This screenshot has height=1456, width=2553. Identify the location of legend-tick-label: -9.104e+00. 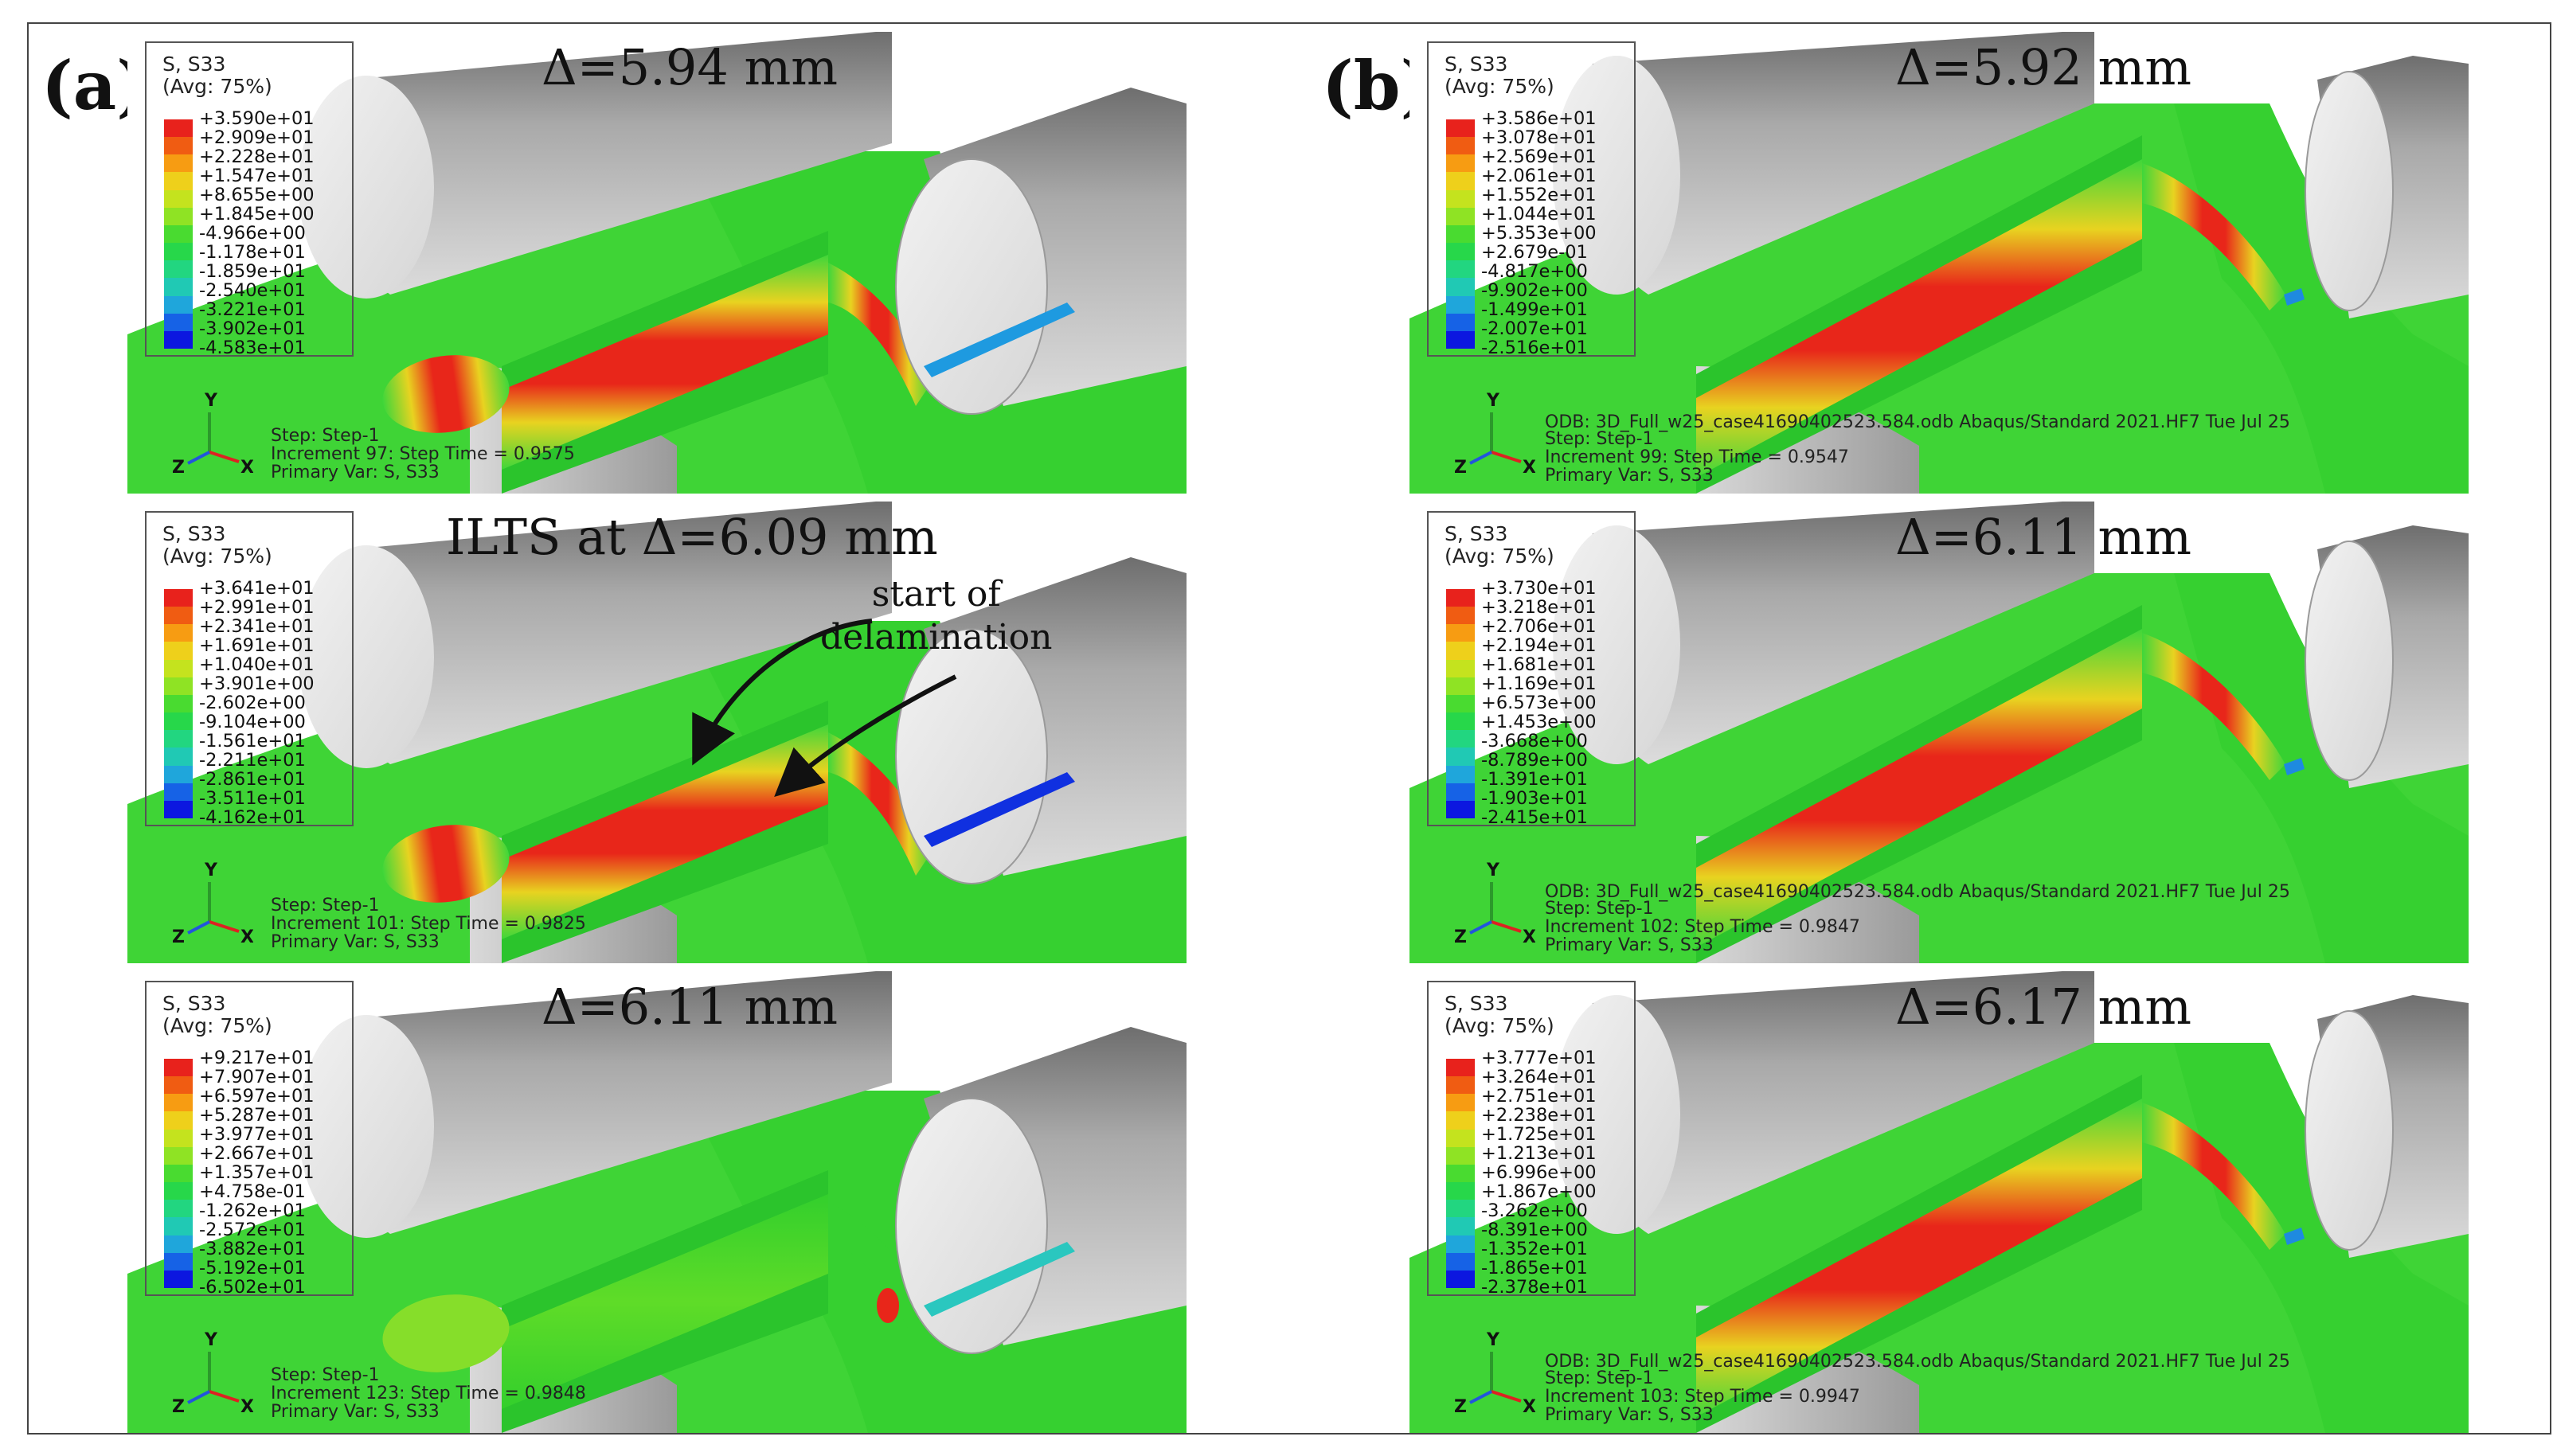
(252, 722).